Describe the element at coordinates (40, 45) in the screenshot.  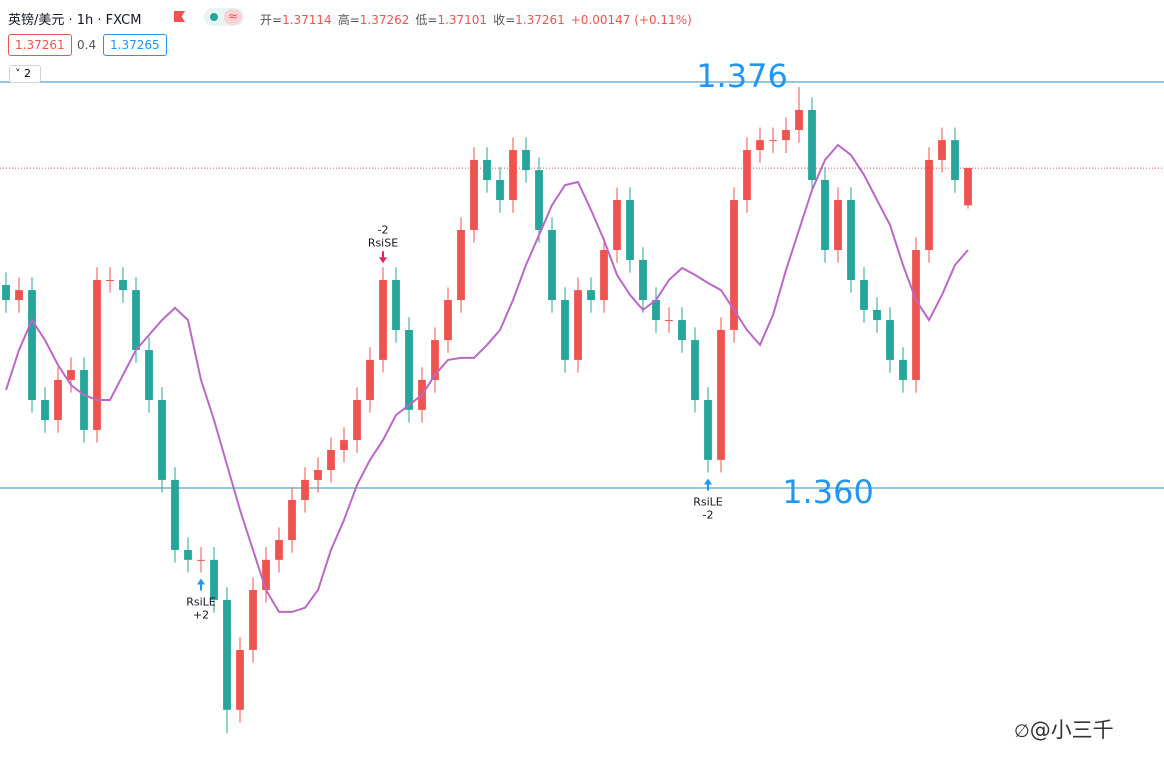
I see `bid-box: 1.37261` at that location.